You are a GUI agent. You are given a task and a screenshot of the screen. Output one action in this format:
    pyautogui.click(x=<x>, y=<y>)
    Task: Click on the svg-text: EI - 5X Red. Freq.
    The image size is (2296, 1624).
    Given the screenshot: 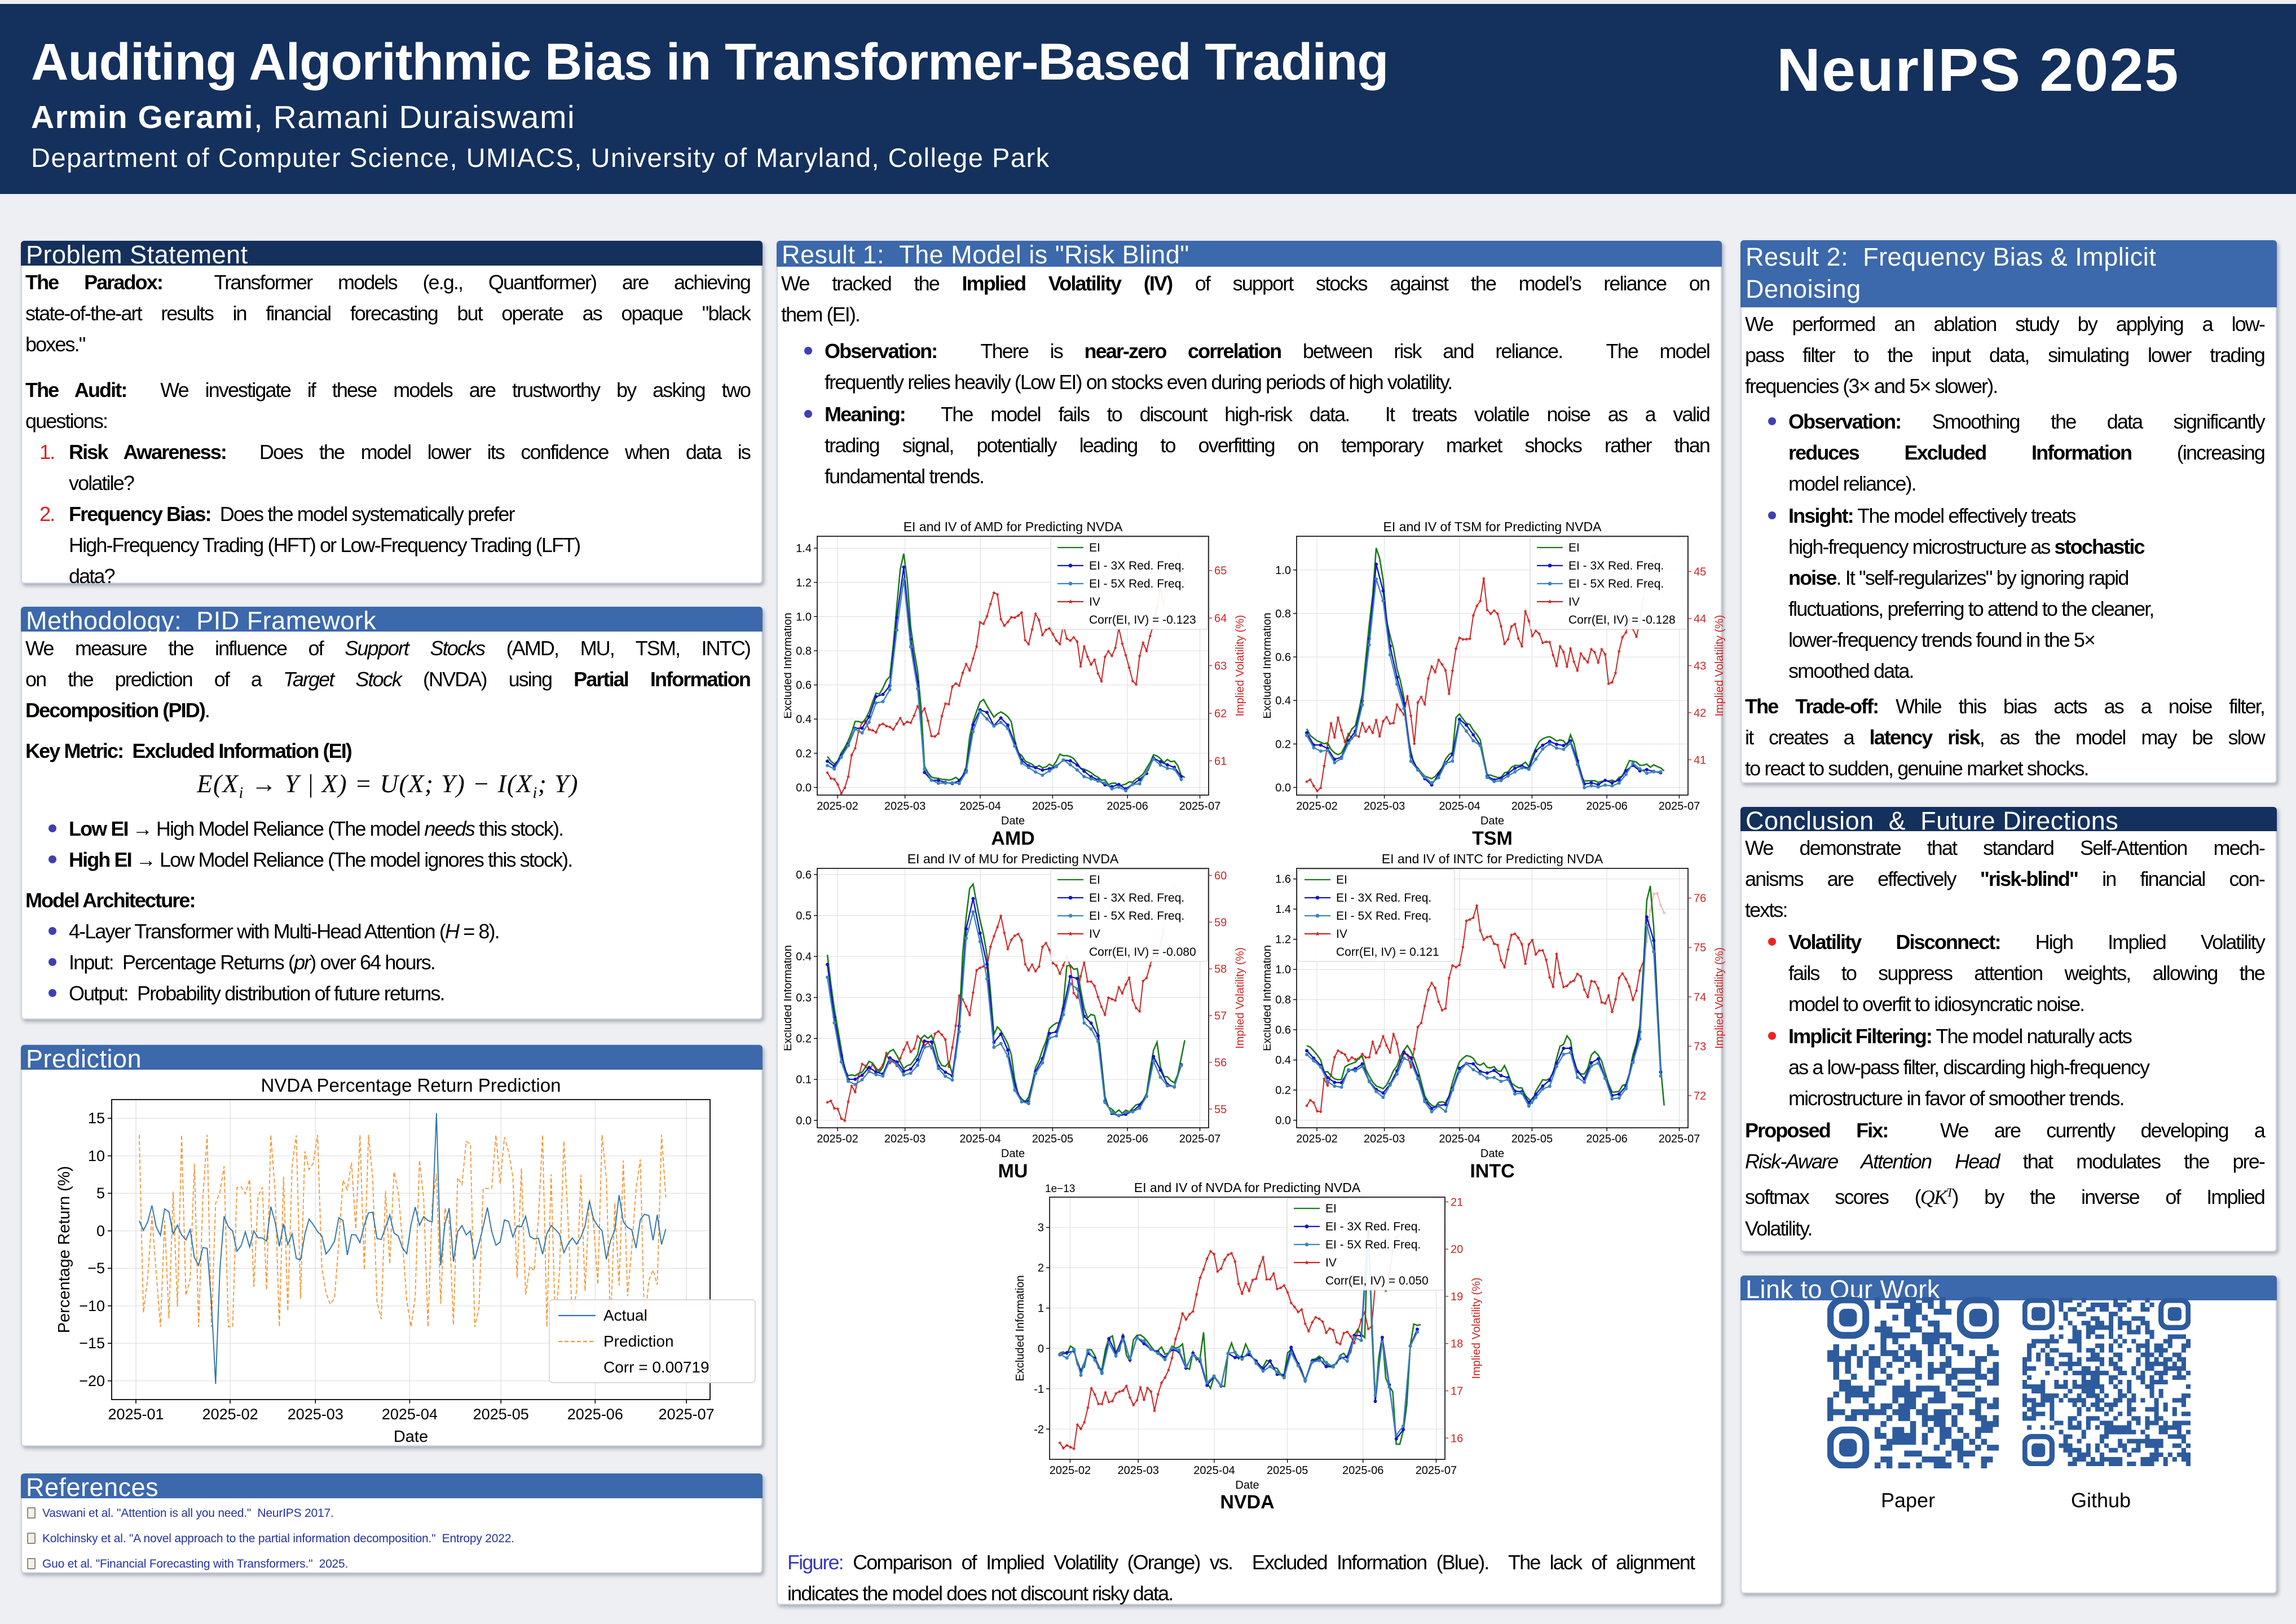 What is the action you would take?
    pyautogui.click(x=1136, y=916)
    